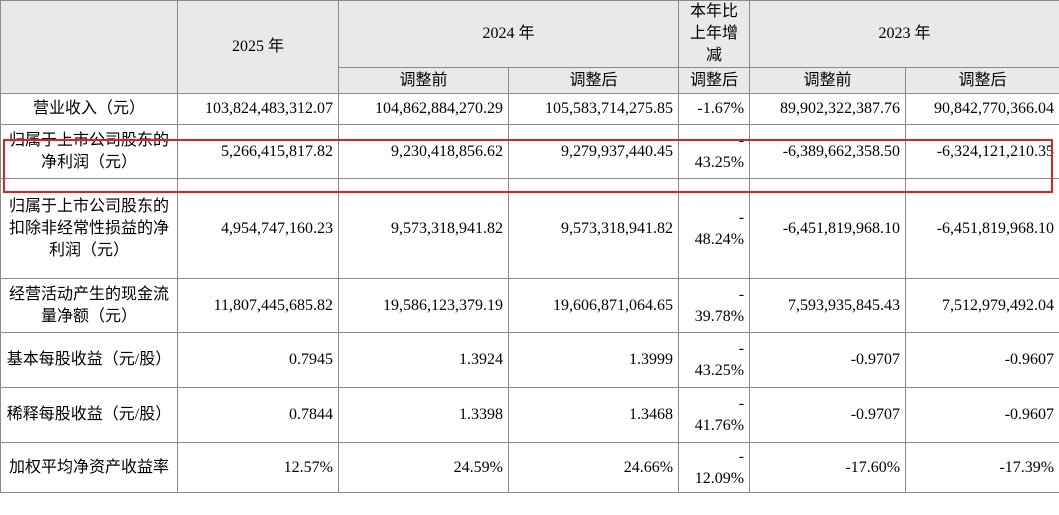 The width and height of the screenshot is (1059, 515). I want to click on value-2023-before: -6,389,662,358.50, so click(828, 151).